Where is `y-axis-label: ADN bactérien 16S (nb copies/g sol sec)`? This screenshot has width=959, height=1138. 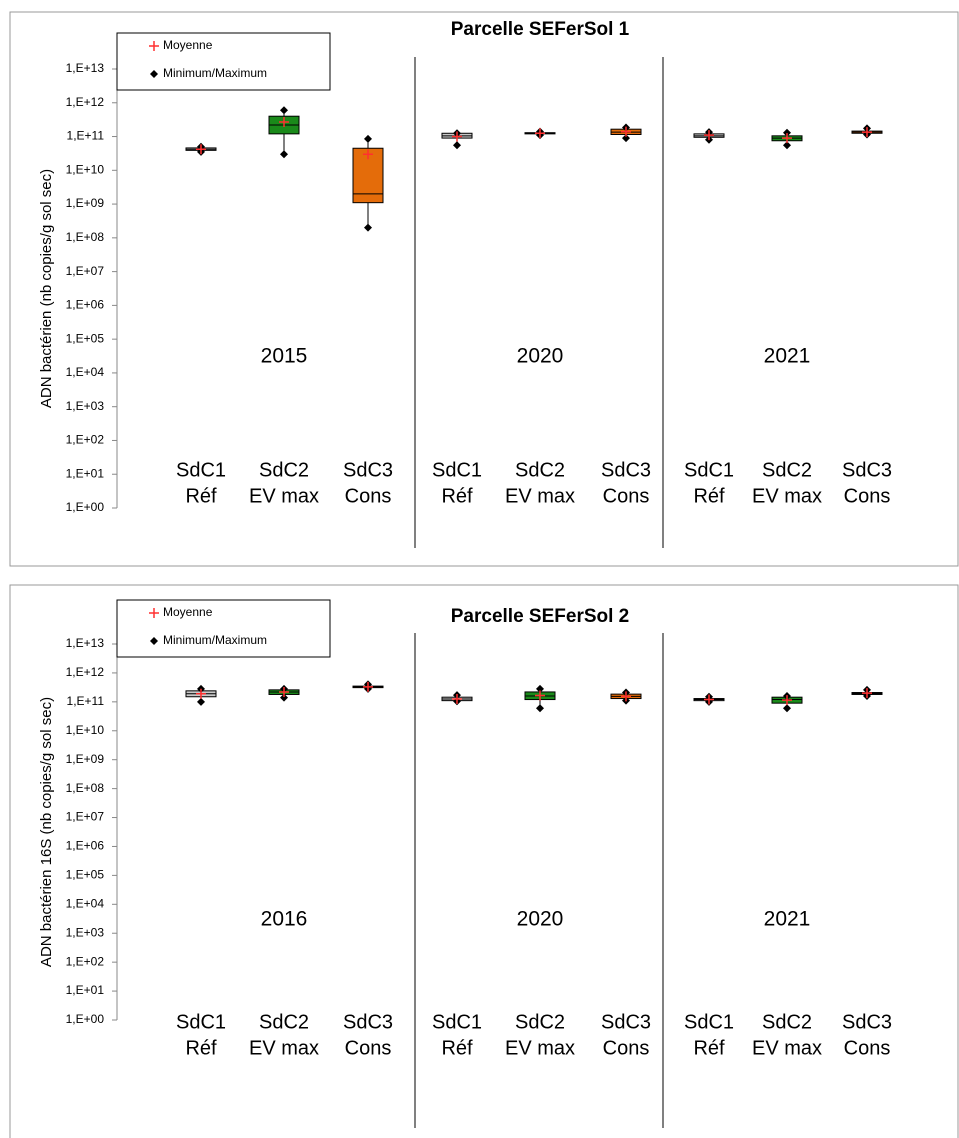
y-axis-label: ADN bactérien 16S (nb copies/g sol sec) is located at coordinates (46, 832).